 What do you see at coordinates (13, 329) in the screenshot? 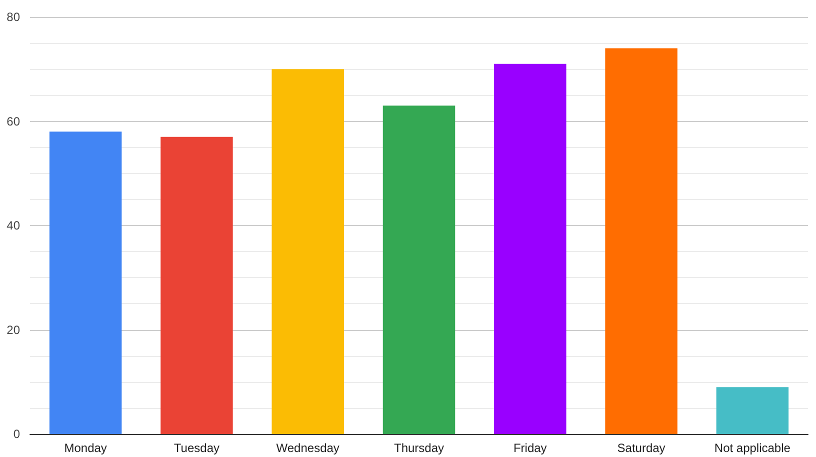
I see `y-tick-label: 20` at bounding box center [13, 329].